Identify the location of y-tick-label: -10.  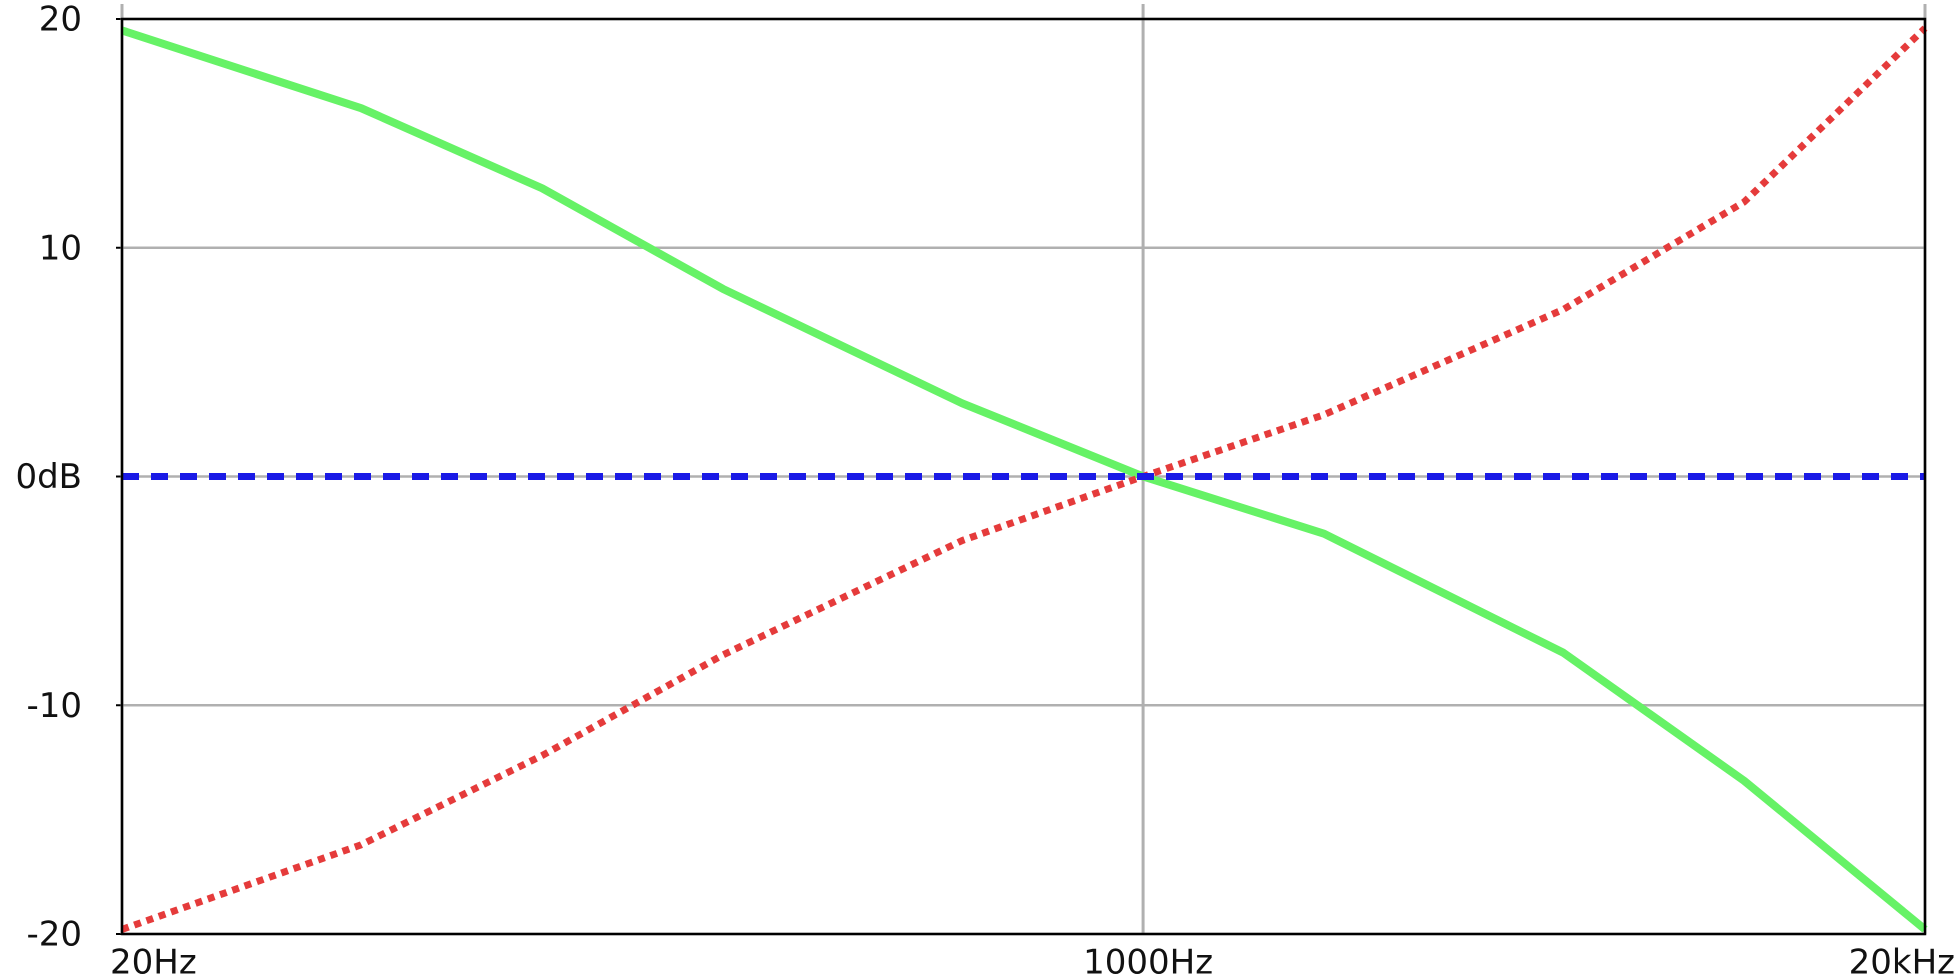
(54, 706).